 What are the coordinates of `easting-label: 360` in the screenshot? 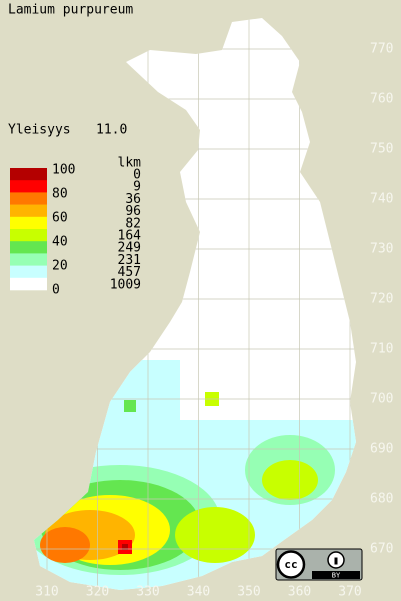 It's located at (299, 592).